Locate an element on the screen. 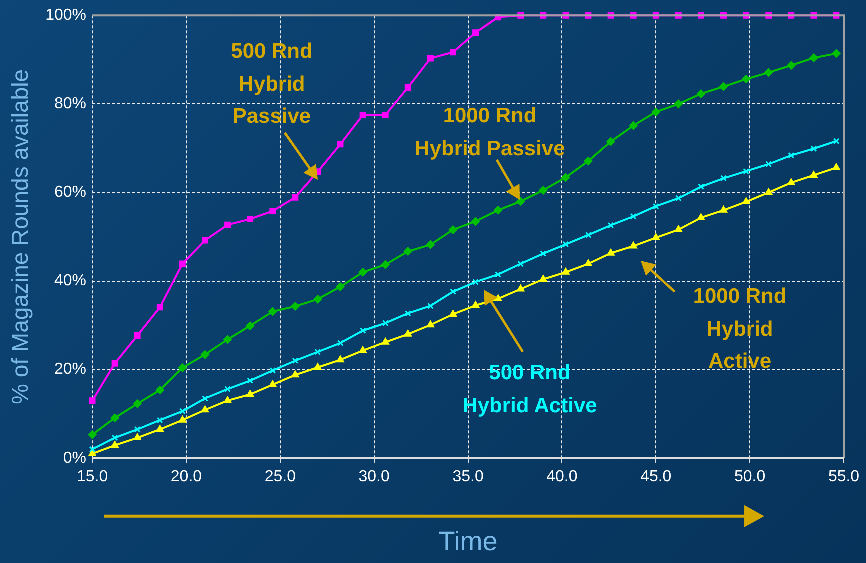 The height and width of the screenshot is (563, 866). series-label: 500 Rnd Hybrid Passive is located at coordinates (272, 84).